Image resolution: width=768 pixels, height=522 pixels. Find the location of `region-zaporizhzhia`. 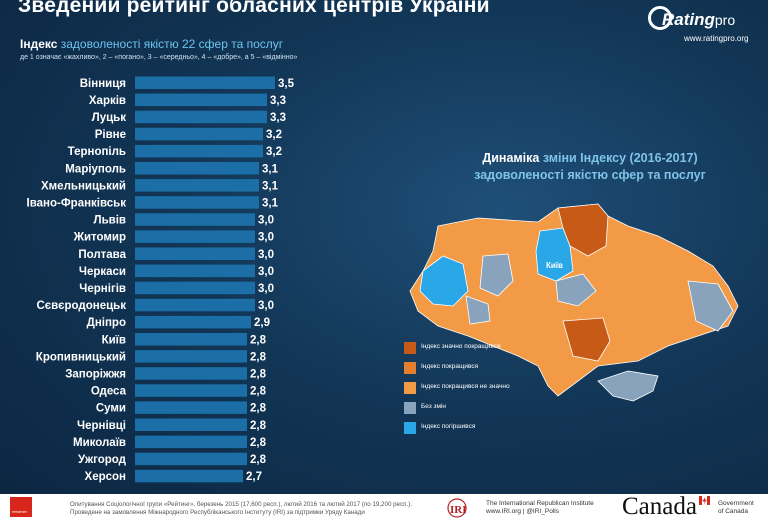

region-zaporizhzhia is located at coordinates (586, 339).